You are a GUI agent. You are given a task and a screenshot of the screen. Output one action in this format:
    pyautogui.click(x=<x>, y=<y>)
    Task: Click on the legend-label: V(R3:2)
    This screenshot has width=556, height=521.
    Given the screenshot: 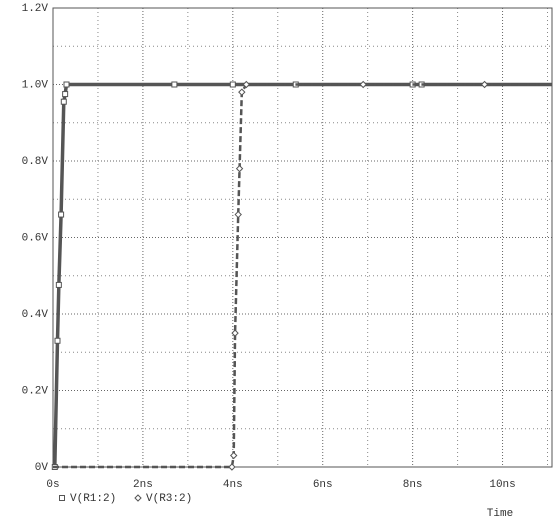 What is the action you would take?
    pyautogui.click(x=169, y=499)
    